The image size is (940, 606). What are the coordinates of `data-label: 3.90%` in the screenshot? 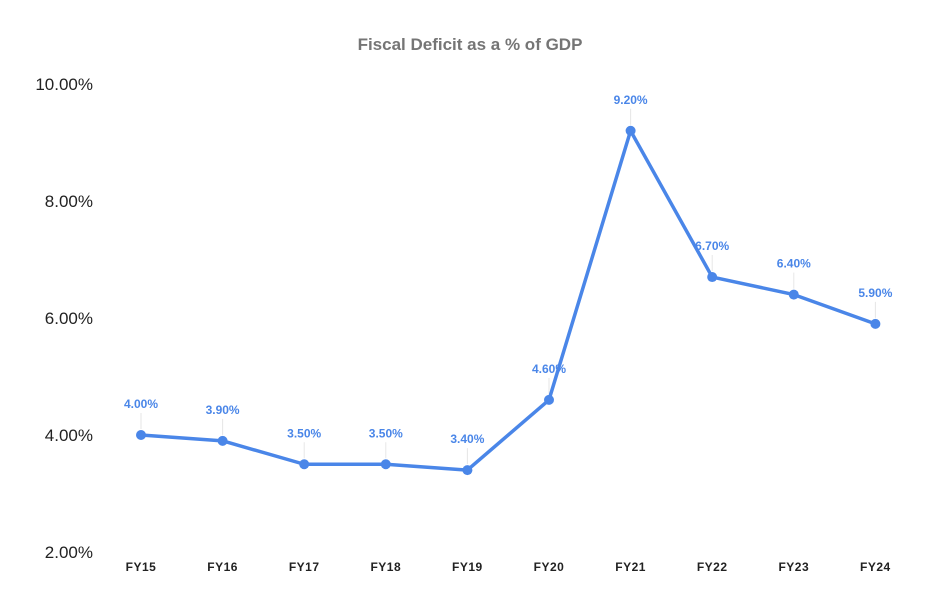 It's located at (223, 410).